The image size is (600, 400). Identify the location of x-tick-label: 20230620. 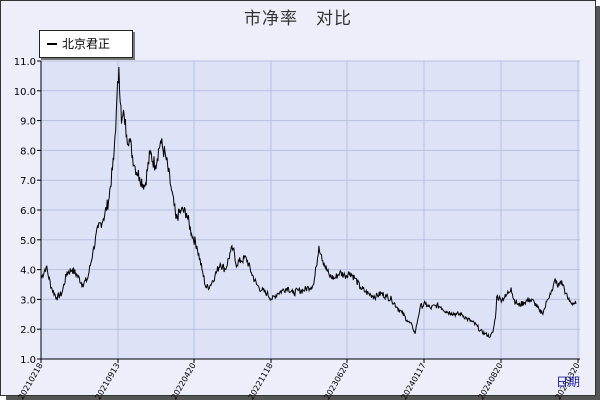
(337, 381).